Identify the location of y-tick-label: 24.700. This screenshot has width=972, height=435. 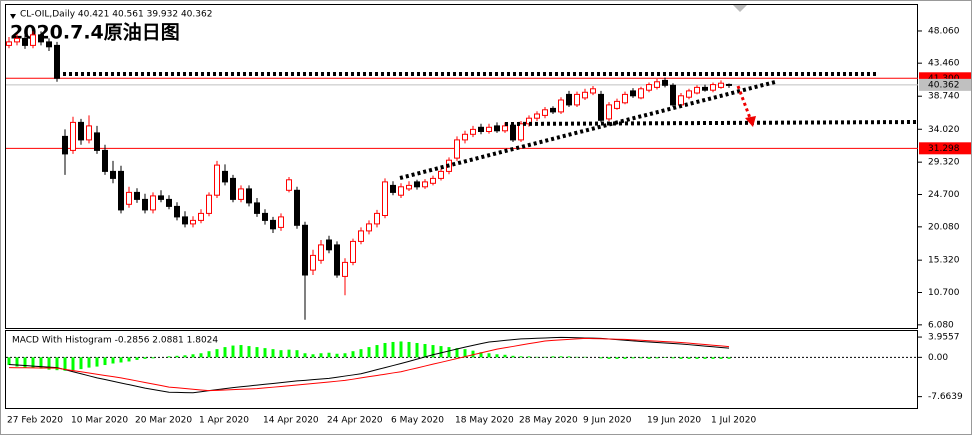
(944, 195).